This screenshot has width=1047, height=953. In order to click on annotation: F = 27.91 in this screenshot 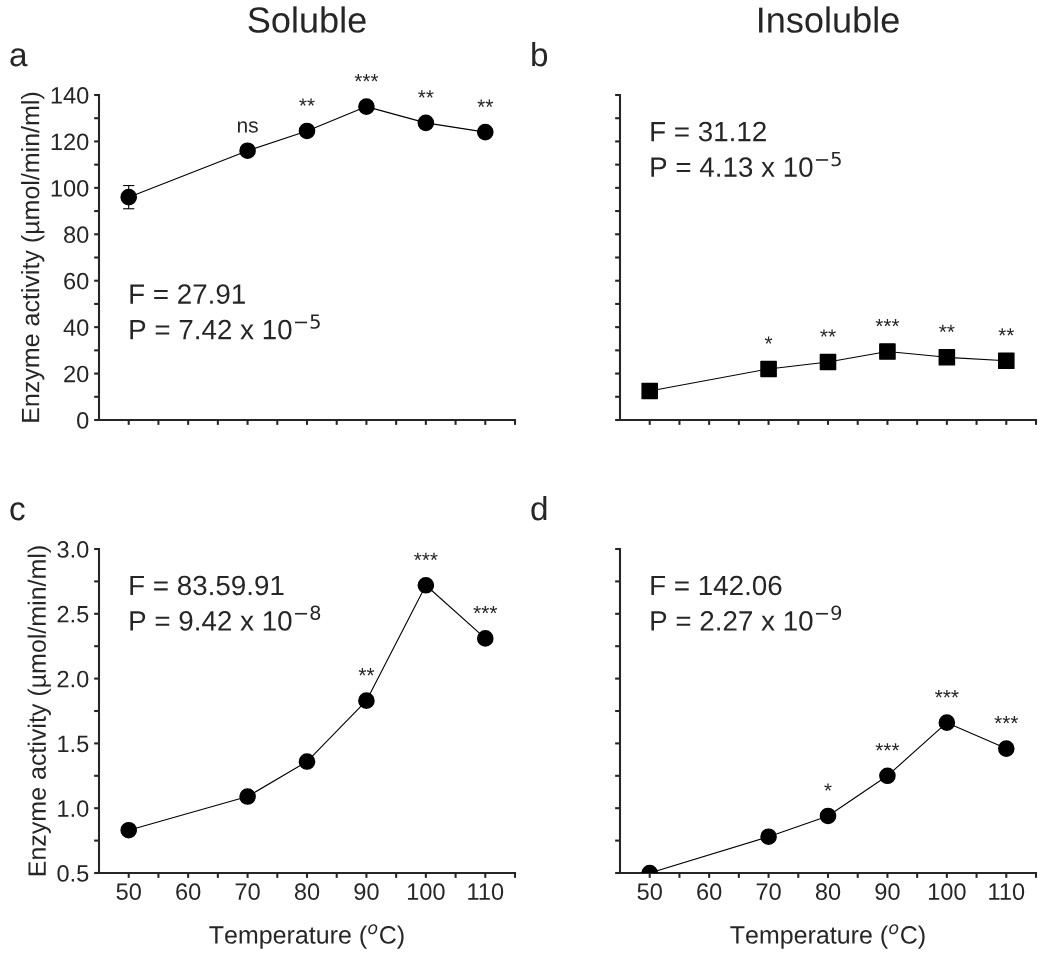, I will do `click(187, 294)`.